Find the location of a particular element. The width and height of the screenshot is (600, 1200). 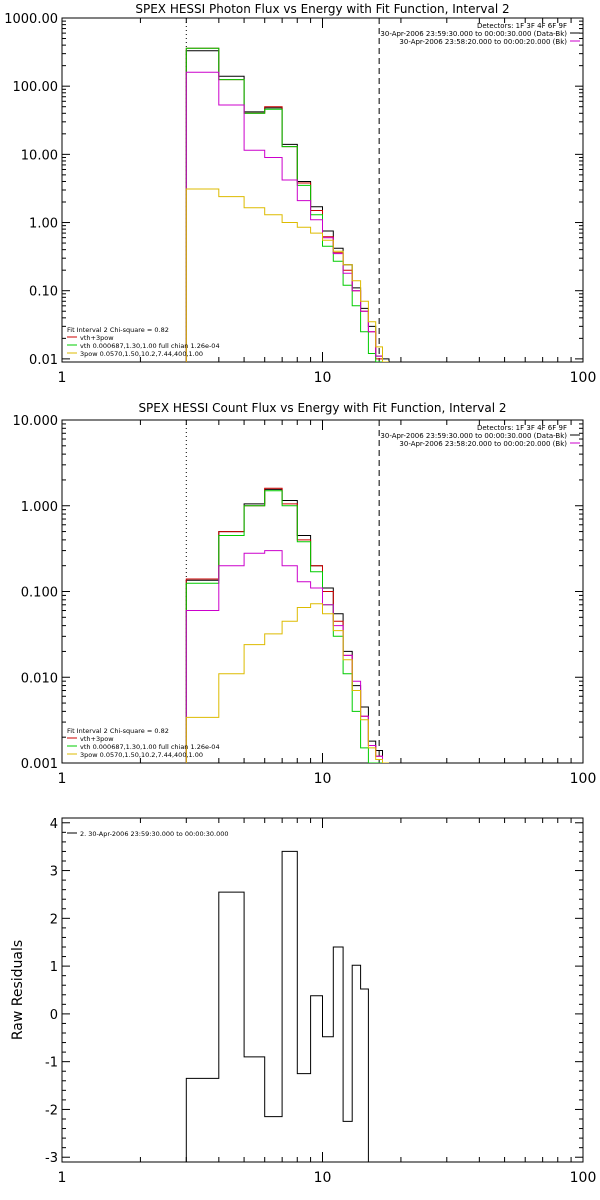

y-tick-label: -2 is located at coordinates (51, 1110).